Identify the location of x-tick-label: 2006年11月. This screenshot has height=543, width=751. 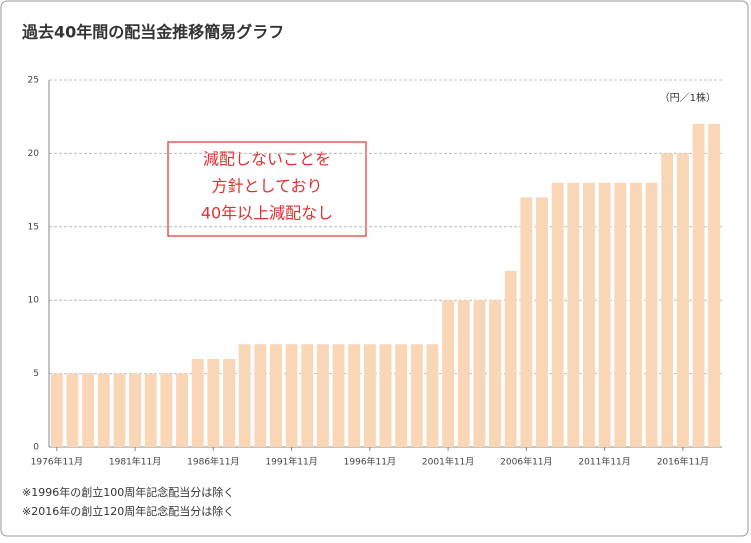
(526, 462).